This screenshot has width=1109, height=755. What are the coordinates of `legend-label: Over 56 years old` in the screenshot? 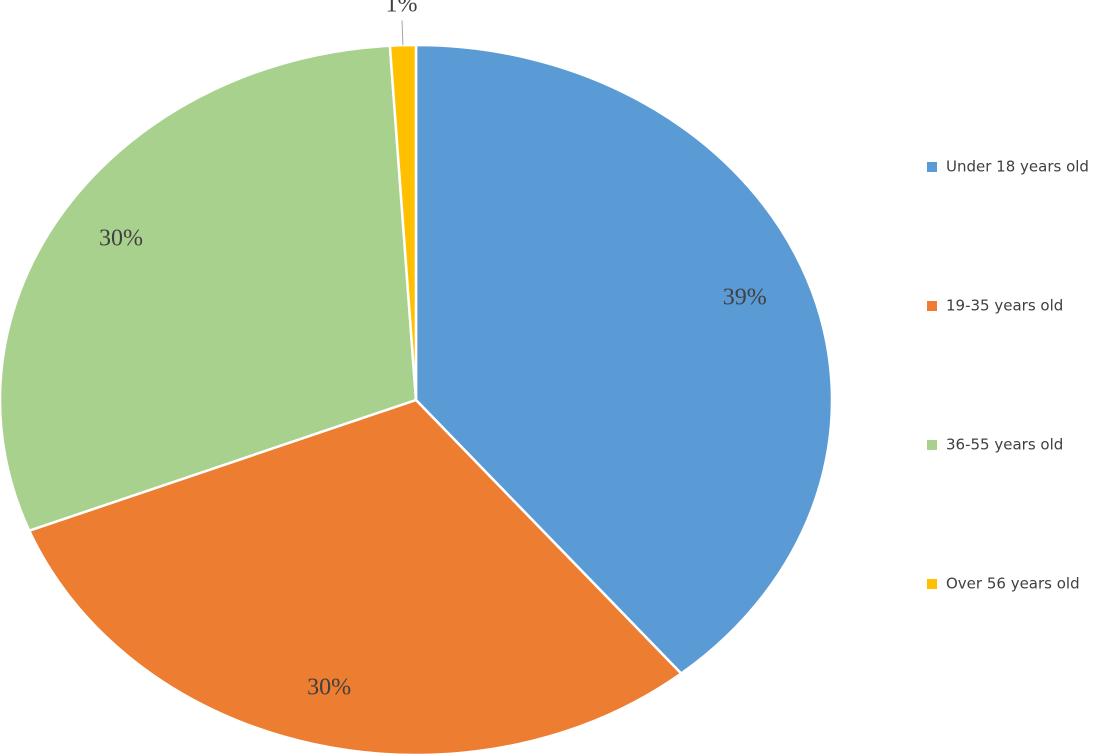 It's located at (1013, 584).